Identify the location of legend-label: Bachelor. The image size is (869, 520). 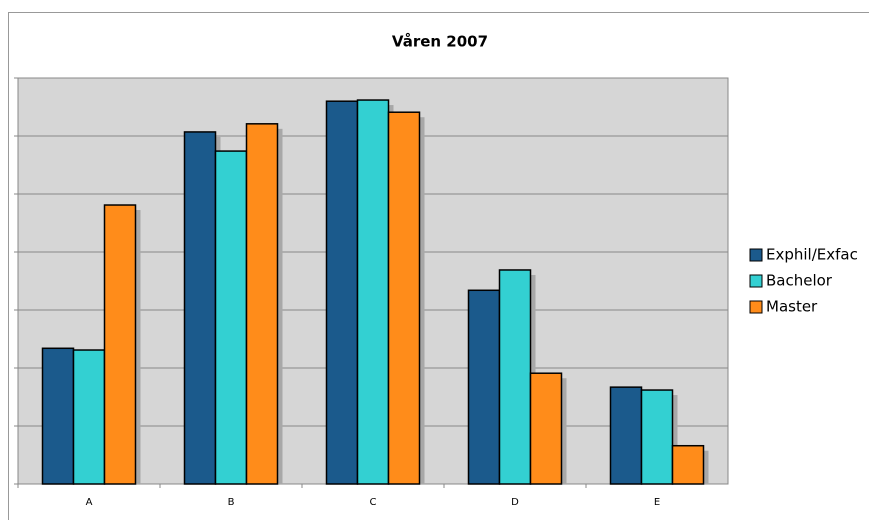
(799, 281).